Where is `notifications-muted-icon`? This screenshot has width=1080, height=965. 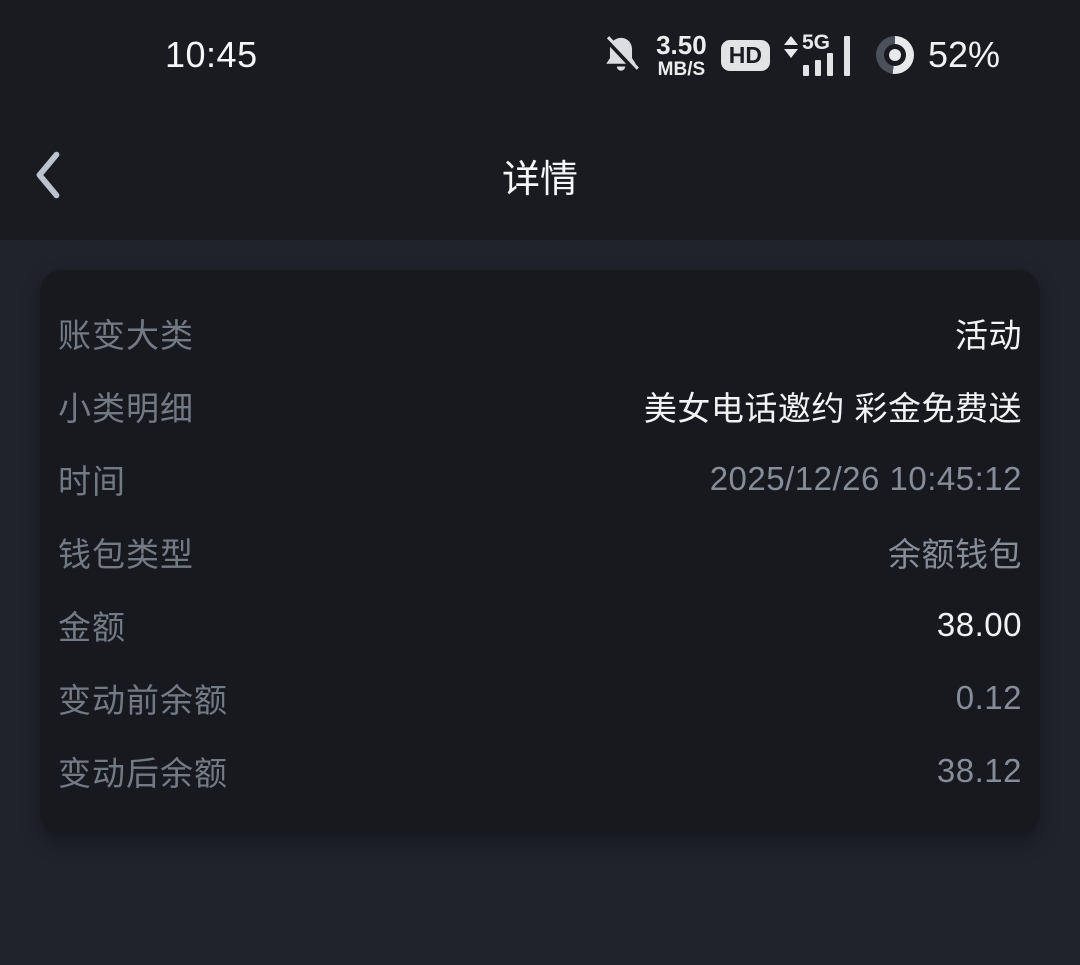
notifications-muted-icon is located at coordinates (621, 55).